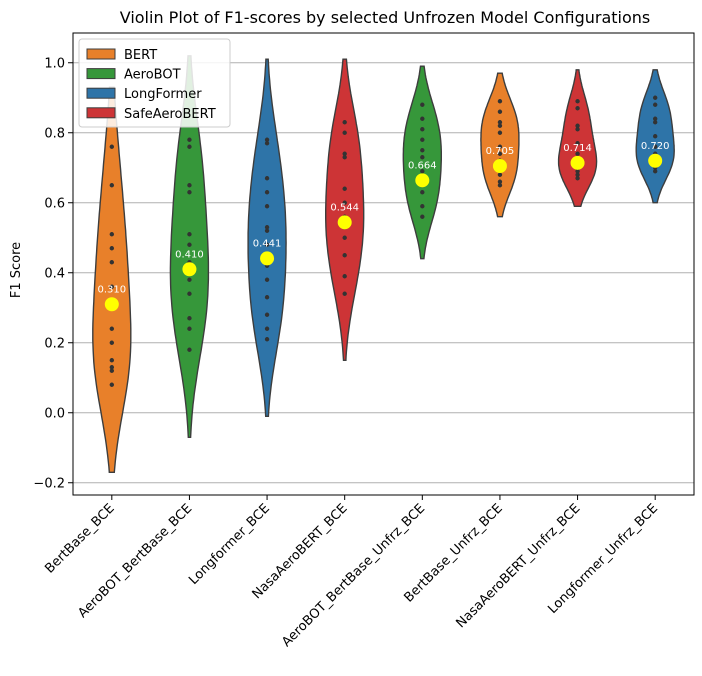 Image resolution: width=702 pixels, height=676 pixels. Describe the element at coordinates (170, 114) in the screenshot. I see `legend-label: SafeAeroBERT` at that location.